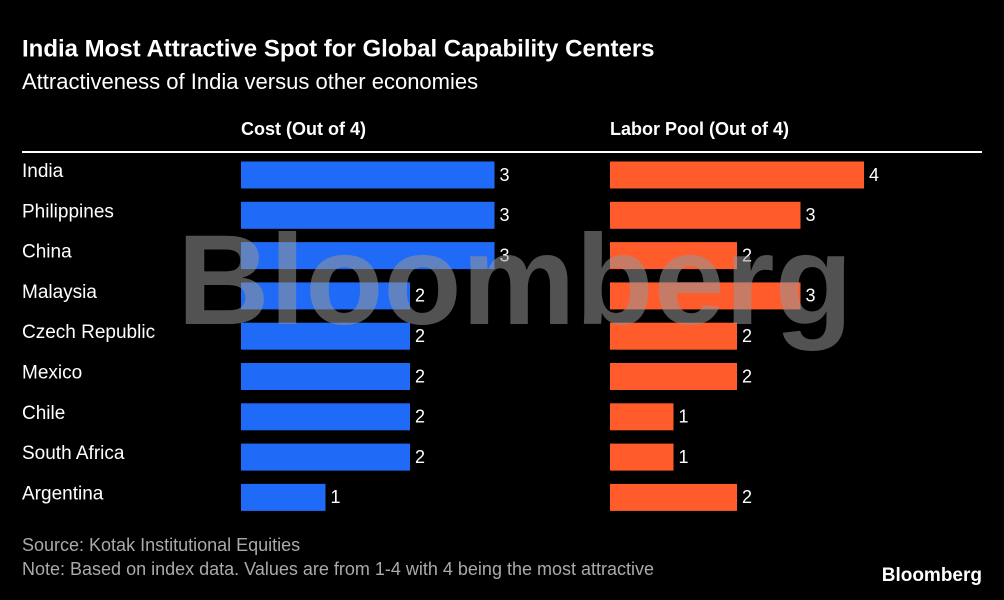 This screenshot has width=1004, height=600. Describe the element at coordinates (88, 332) in the screenshot. I see `category-label: Czech Republic` at that location.